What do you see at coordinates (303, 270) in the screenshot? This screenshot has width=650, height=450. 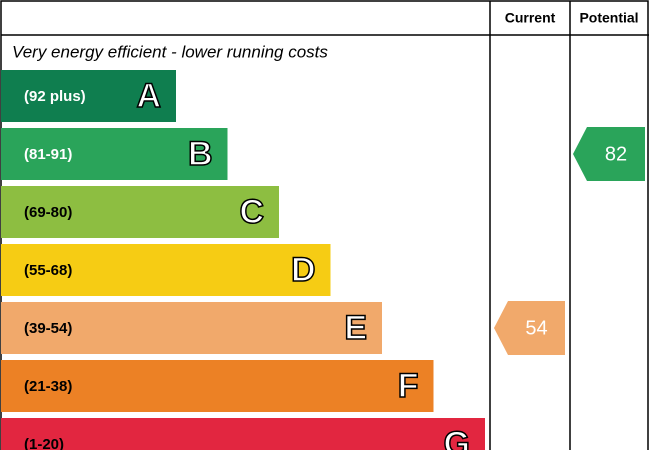 I see `band-letter: D` at bounding box center [303, 270].